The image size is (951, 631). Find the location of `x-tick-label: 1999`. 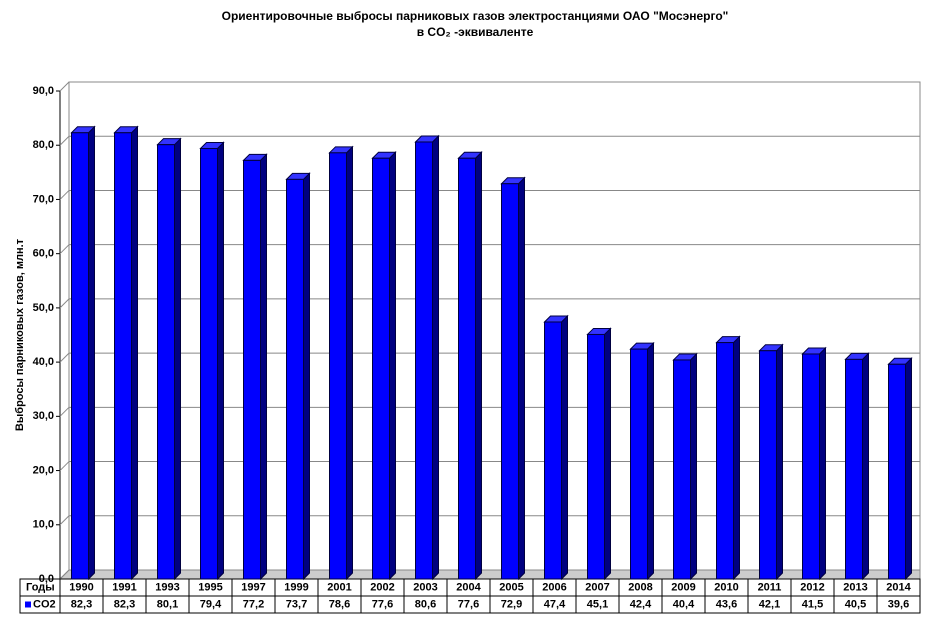

x-tick-label: 1999 is located at coordinates (296, 587).